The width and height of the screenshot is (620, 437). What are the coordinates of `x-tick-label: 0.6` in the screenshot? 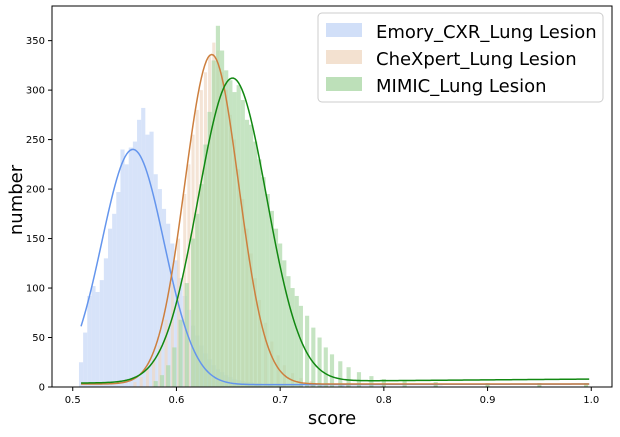 It's located at (176, 400).